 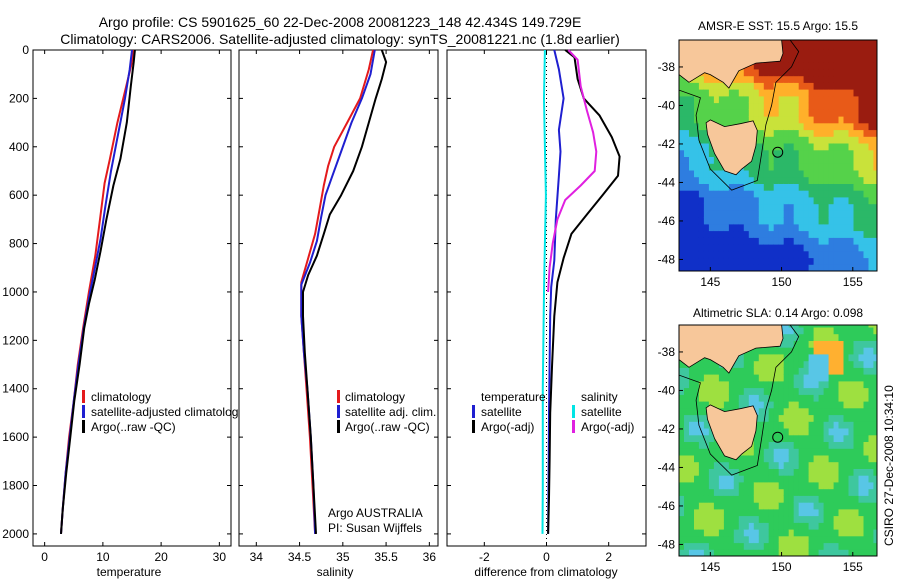 I want to click on map-y-tick-label: -46, so click(x=667, y=221).